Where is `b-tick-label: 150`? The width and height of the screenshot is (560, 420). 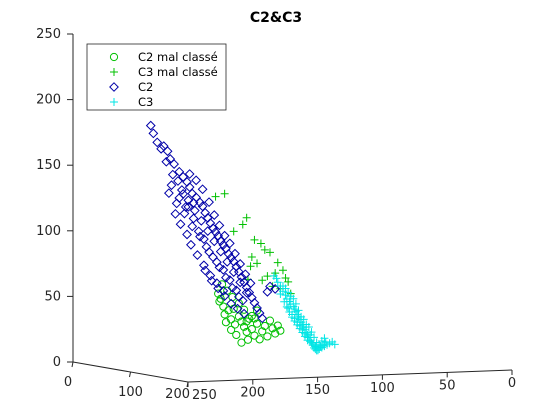 b-tick-label: 150 is located at coordinates (317, 390).